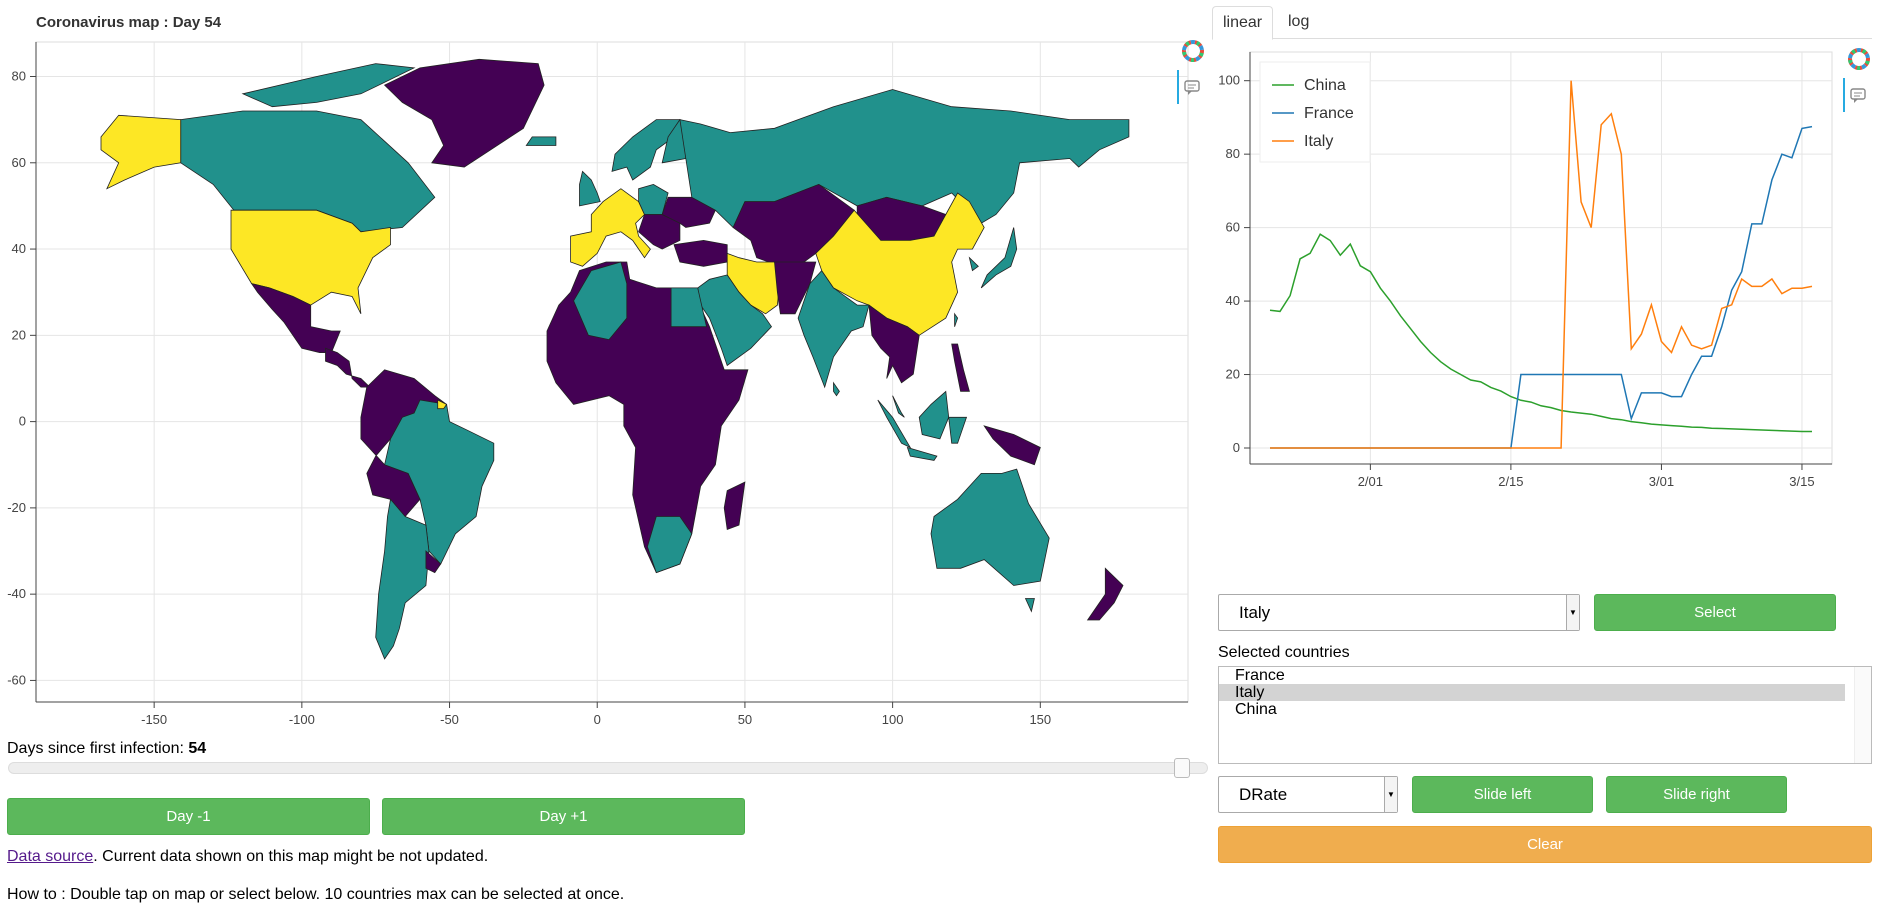 This screenshot has width=1880, height=914. Describe the element at coordinates (669, 545) in the screenshot. I see `country-south-africa` at that location.